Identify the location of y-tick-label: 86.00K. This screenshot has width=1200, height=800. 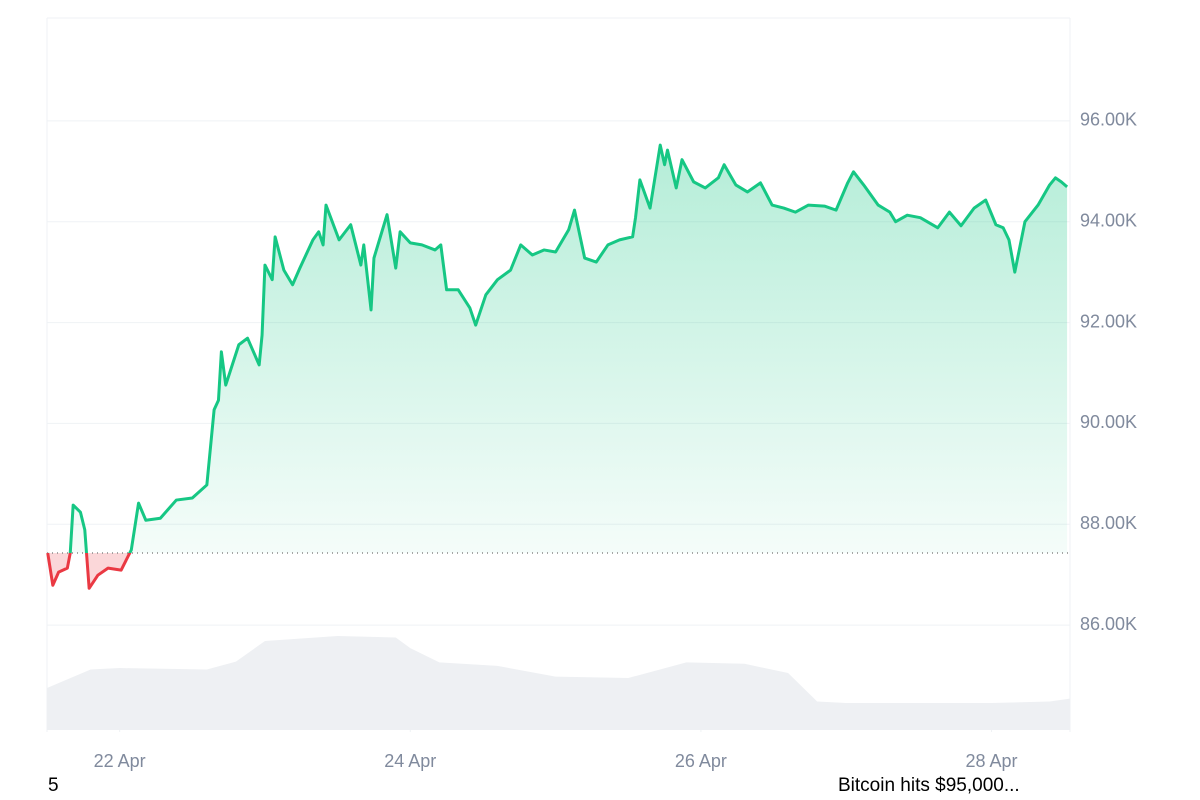
(1108, 624).